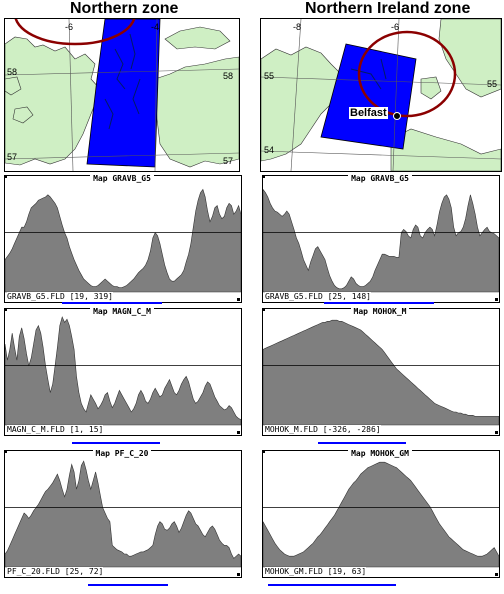 This screenshot has width=504, height=594. What do you see at coordinates (381, 95) in the screenshot?
I see `northern-ireland-zone-map: -8 -6 55 55 54 Belfast` at bounding box center [381, 95].